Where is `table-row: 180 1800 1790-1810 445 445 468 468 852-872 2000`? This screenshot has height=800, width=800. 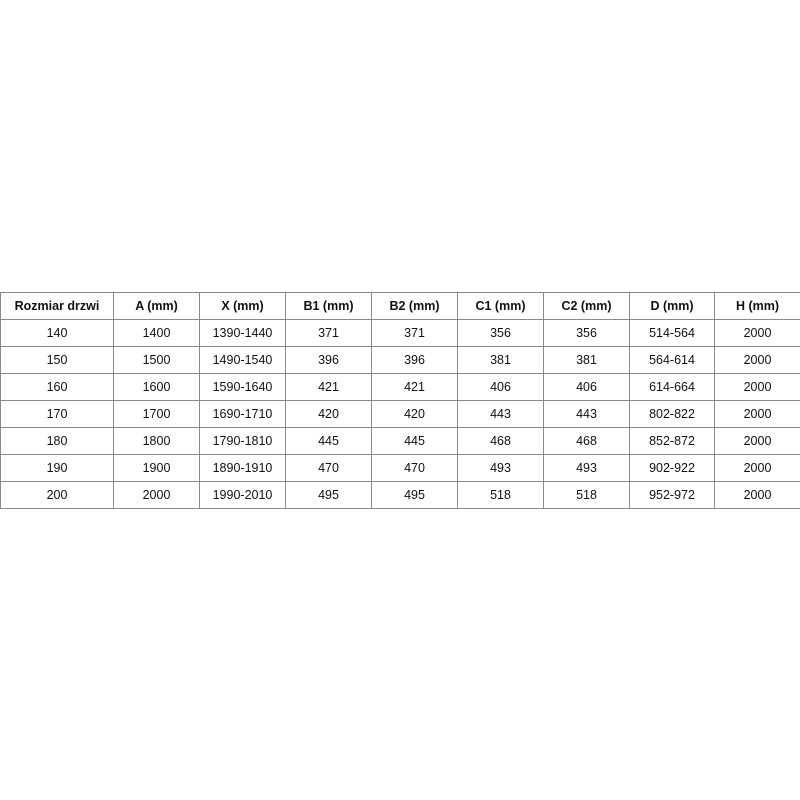 table-row: 180 1800 1790-1810 445 445 468 468 852-872 2000 is located at coordinates (400, 441).